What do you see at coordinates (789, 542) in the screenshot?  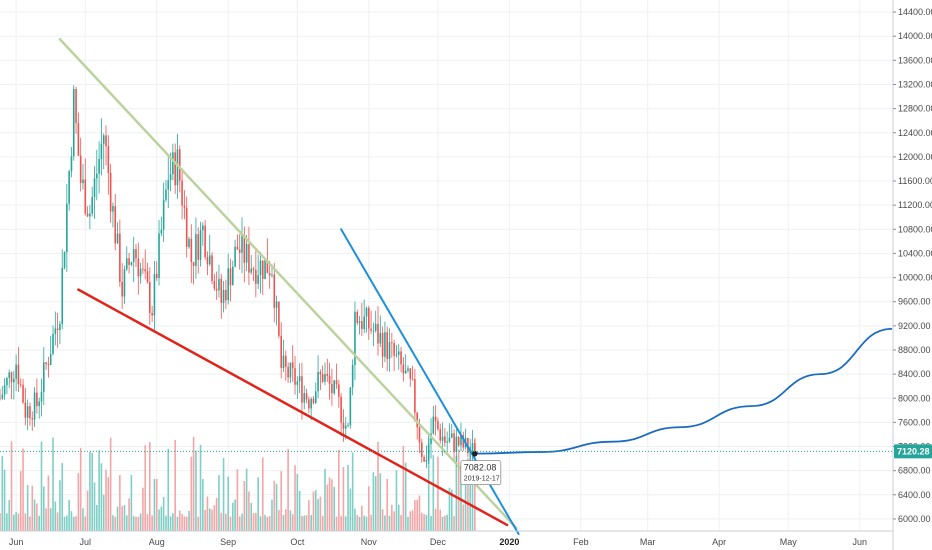 I see `time-tick-label: May` at bounding box center [789, 542].